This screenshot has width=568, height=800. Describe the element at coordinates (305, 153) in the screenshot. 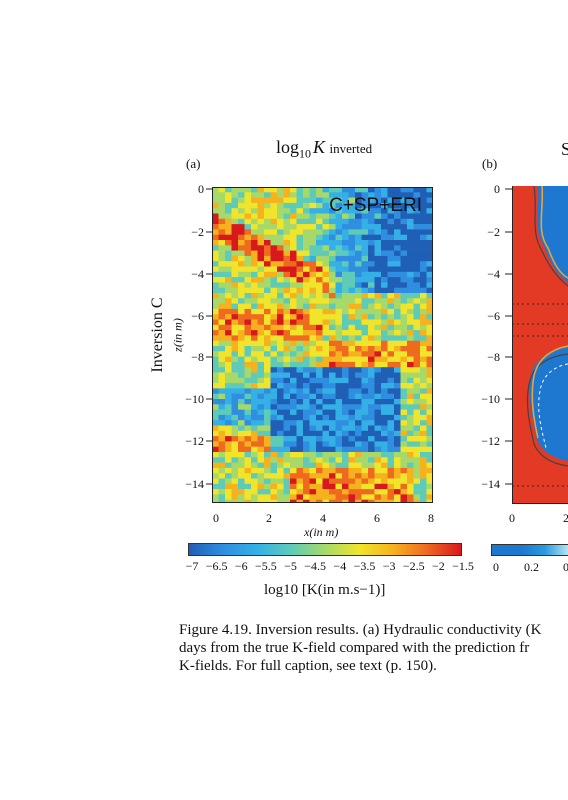

I see `title-sub: 10` at that location.